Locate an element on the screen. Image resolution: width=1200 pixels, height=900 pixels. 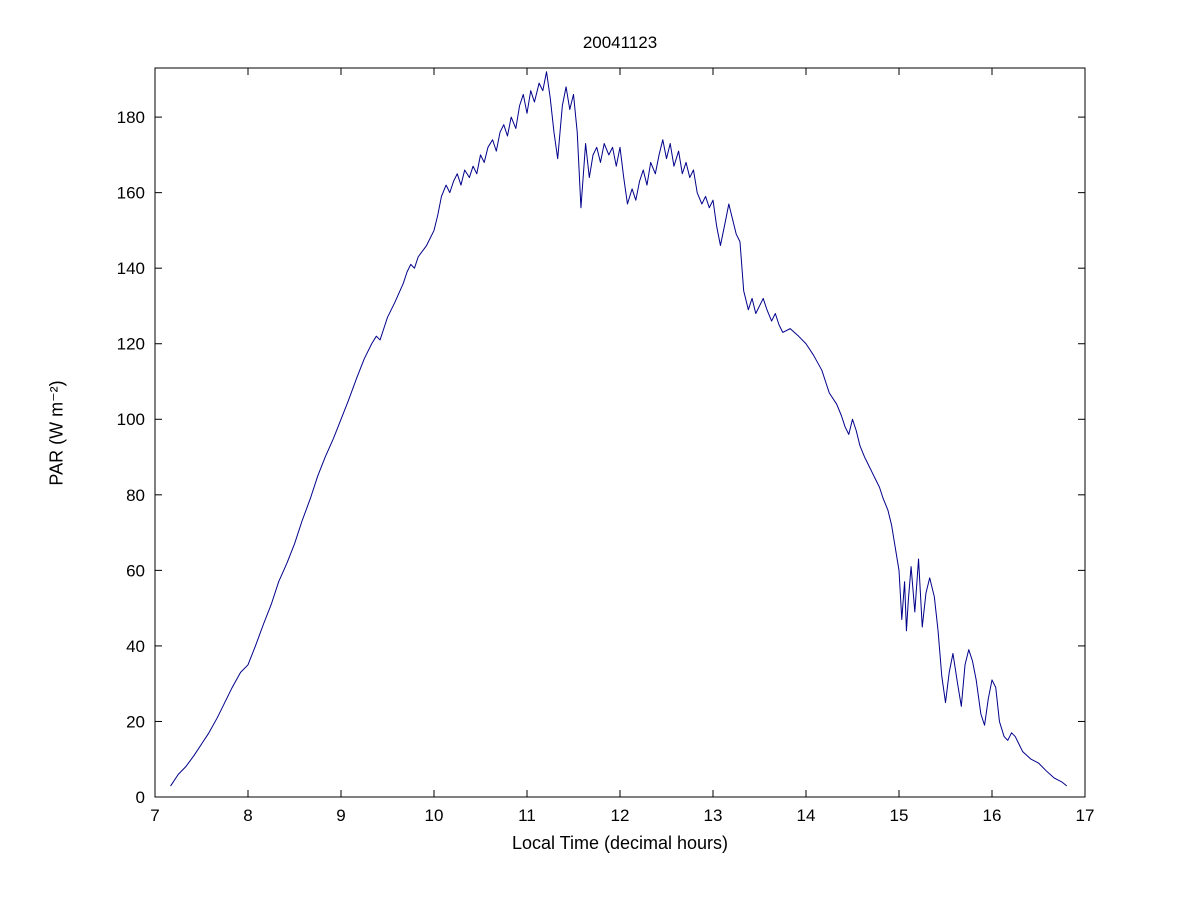
x-tick-label: 8 is located at coordinates (247, 815).